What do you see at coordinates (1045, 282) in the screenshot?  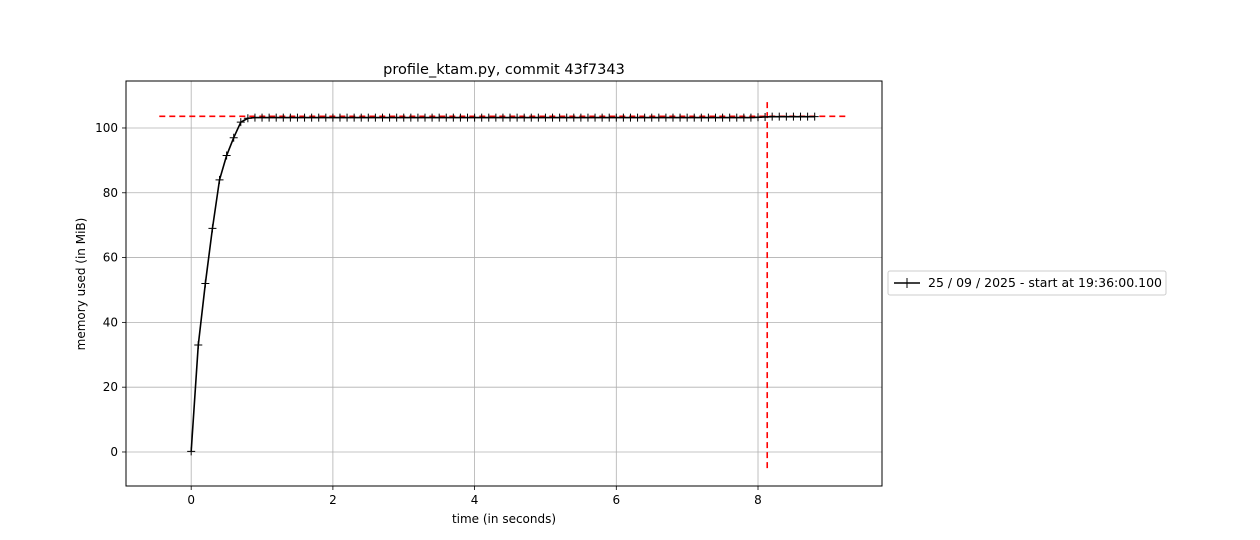 I see `legend-entry-label: 25 / 09 / 2025 - start at 19:36:00.100` at bounding box center [1045, 282].